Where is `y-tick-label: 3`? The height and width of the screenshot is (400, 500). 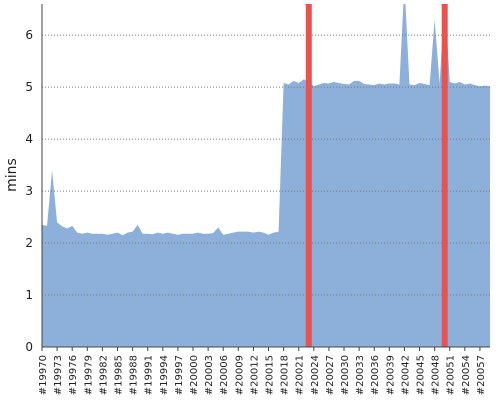 y-tick-label: 3 is located at coordinates (29, 191).